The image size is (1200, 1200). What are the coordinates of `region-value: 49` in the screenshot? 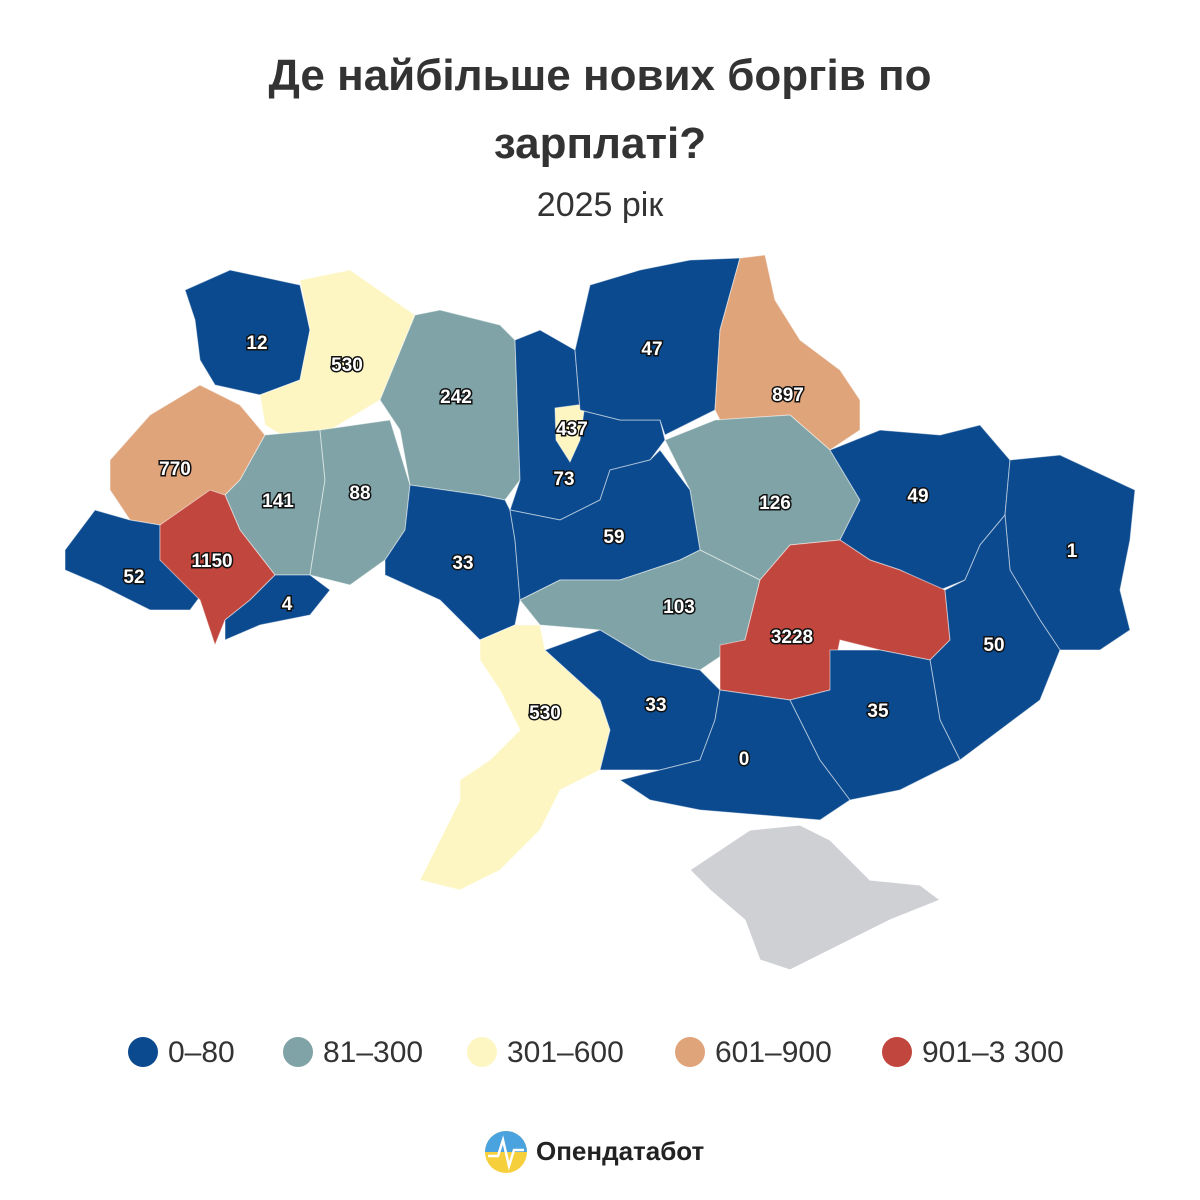 It's located at (917, 496).